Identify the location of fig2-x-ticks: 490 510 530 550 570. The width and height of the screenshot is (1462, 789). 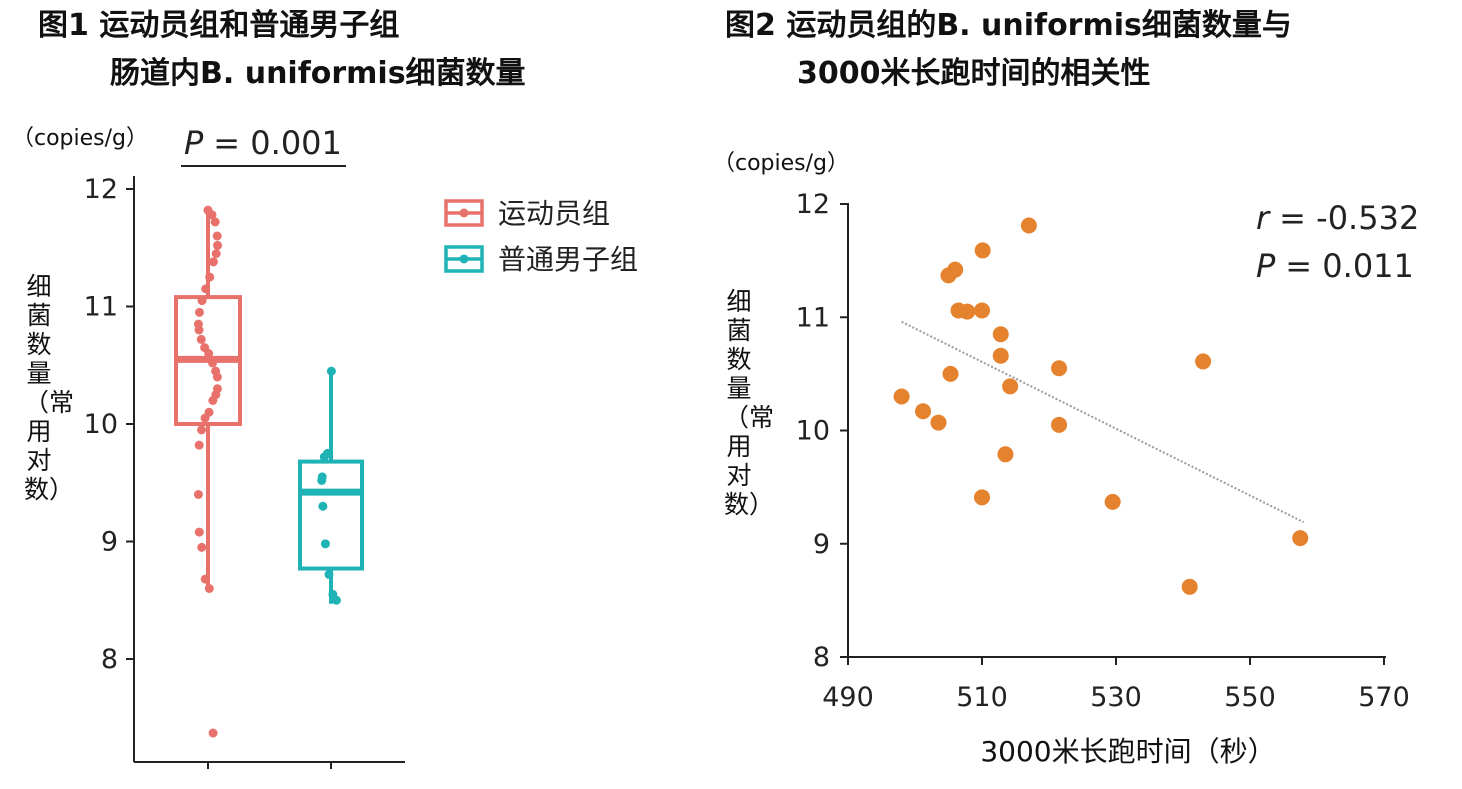
(1116, 685).